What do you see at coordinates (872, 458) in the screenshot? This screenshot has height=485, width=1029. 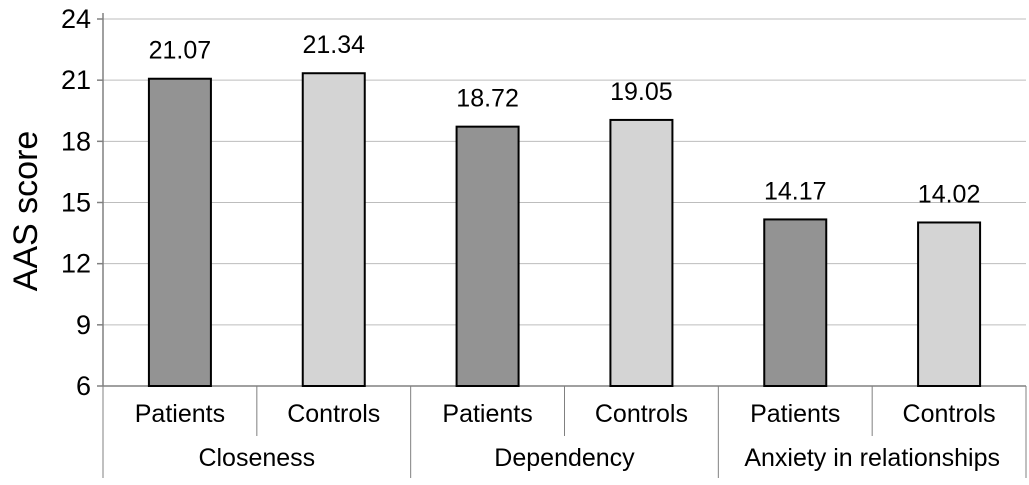 I see `x-group-label: Anxiety in relationships` at bounding box center [872, 458].